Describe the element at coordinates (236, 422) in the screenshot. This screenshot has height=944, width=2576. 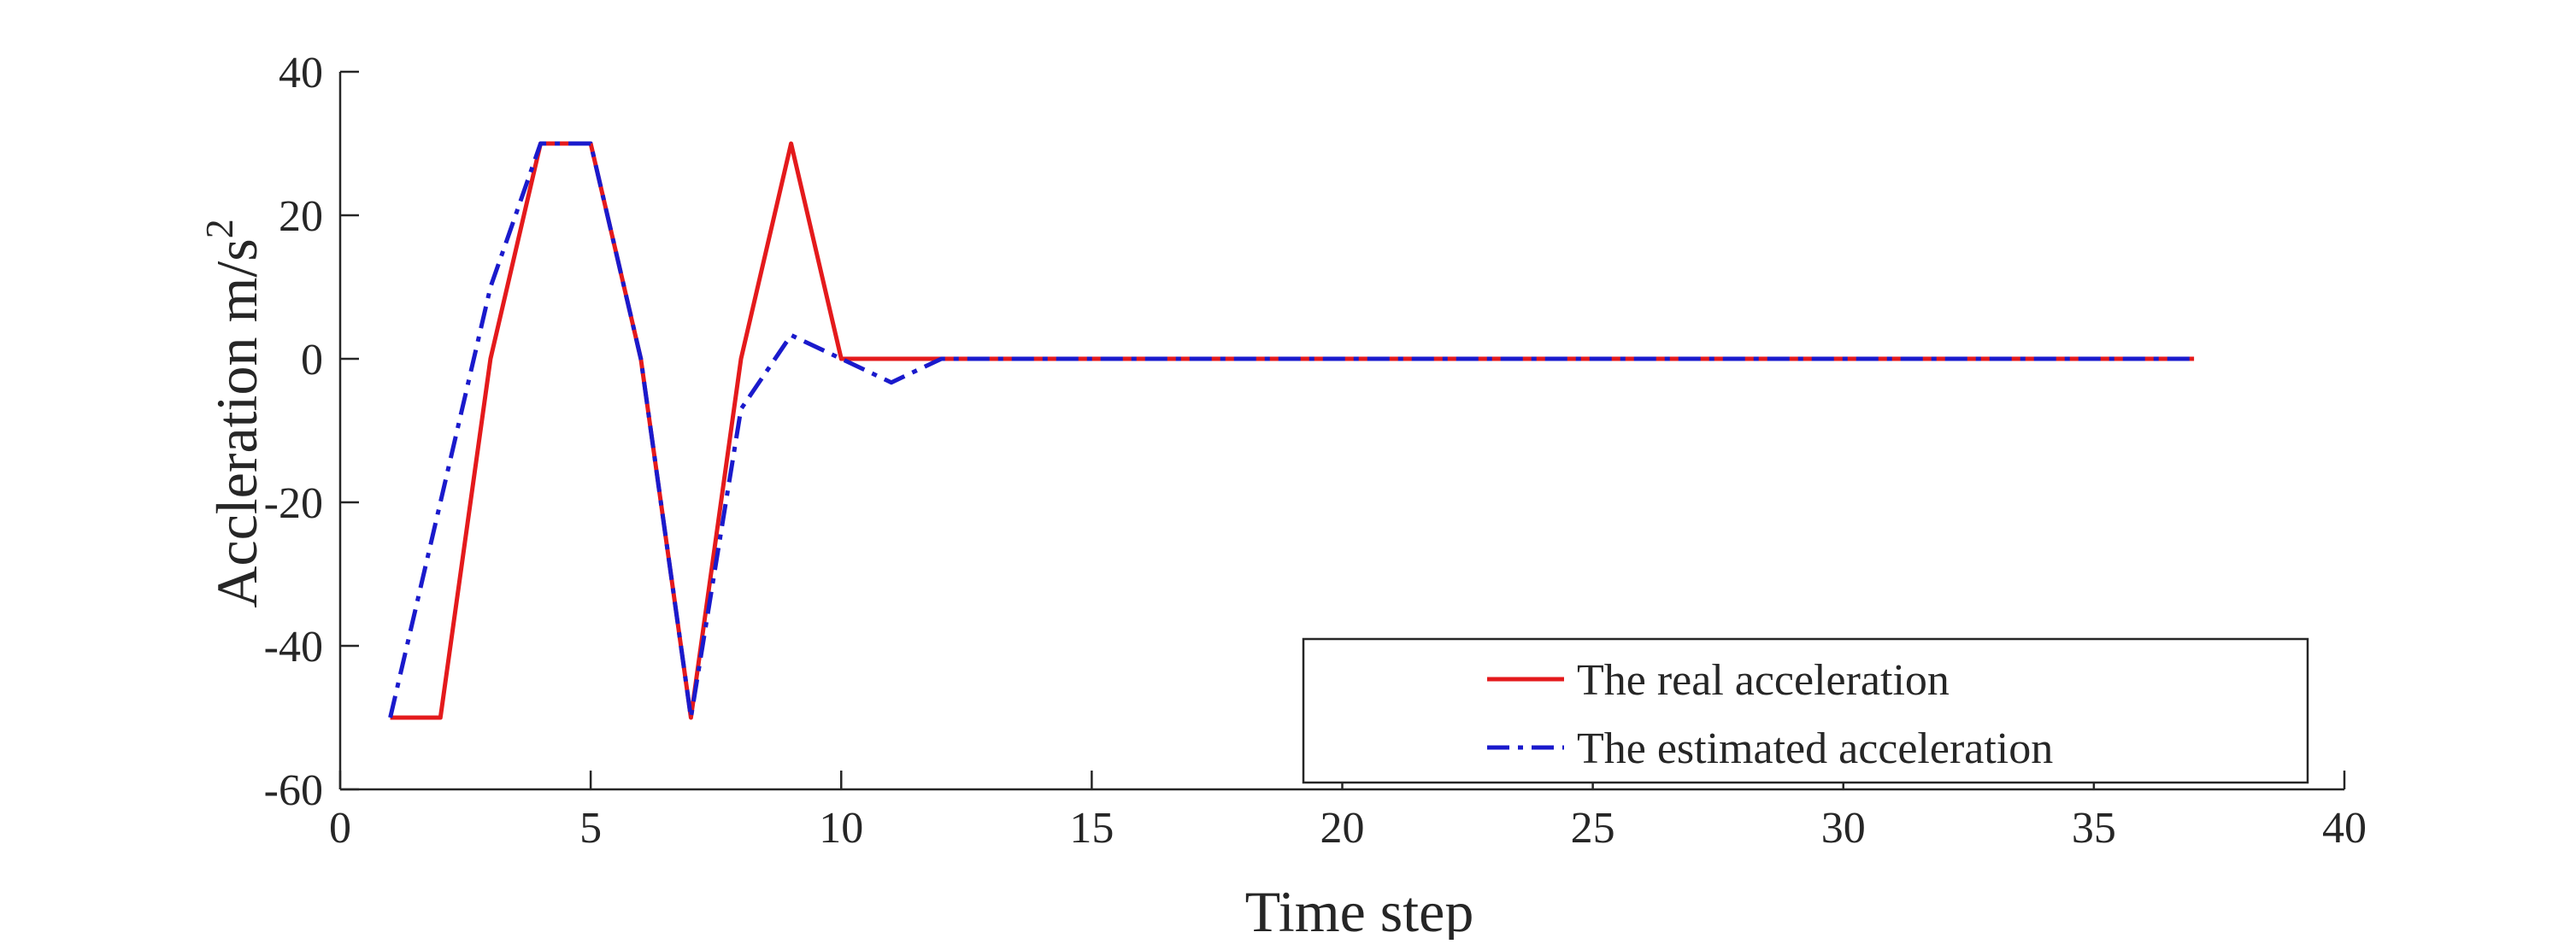
I see `y-axis-label-text: Accleration m/s` at that location.